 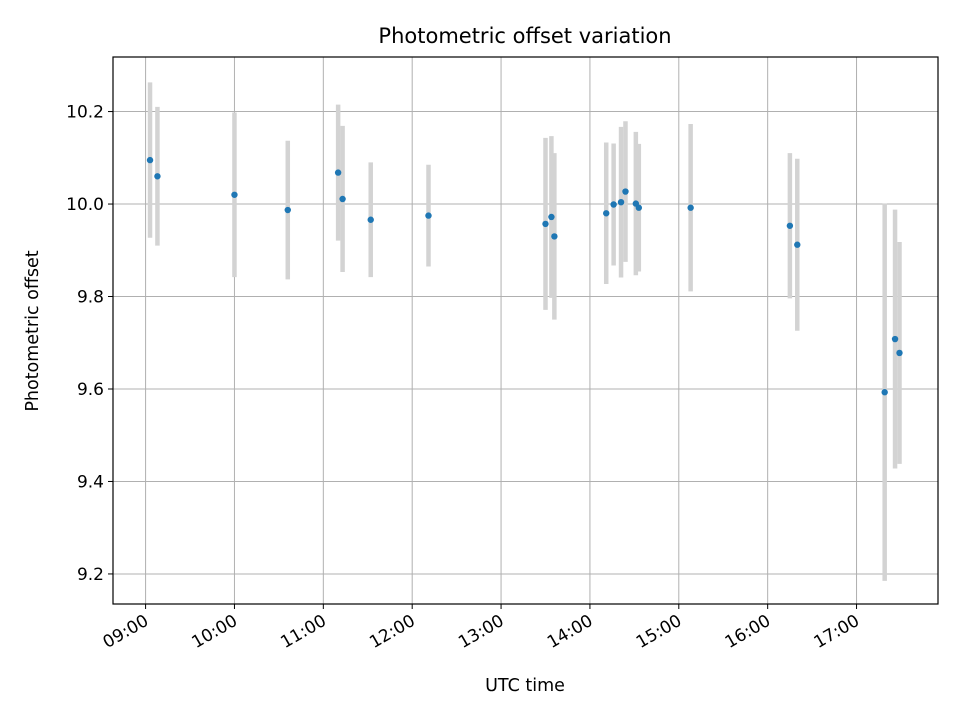 I want to click on y-tick-label: 9.2, so click(x=90, y=575).